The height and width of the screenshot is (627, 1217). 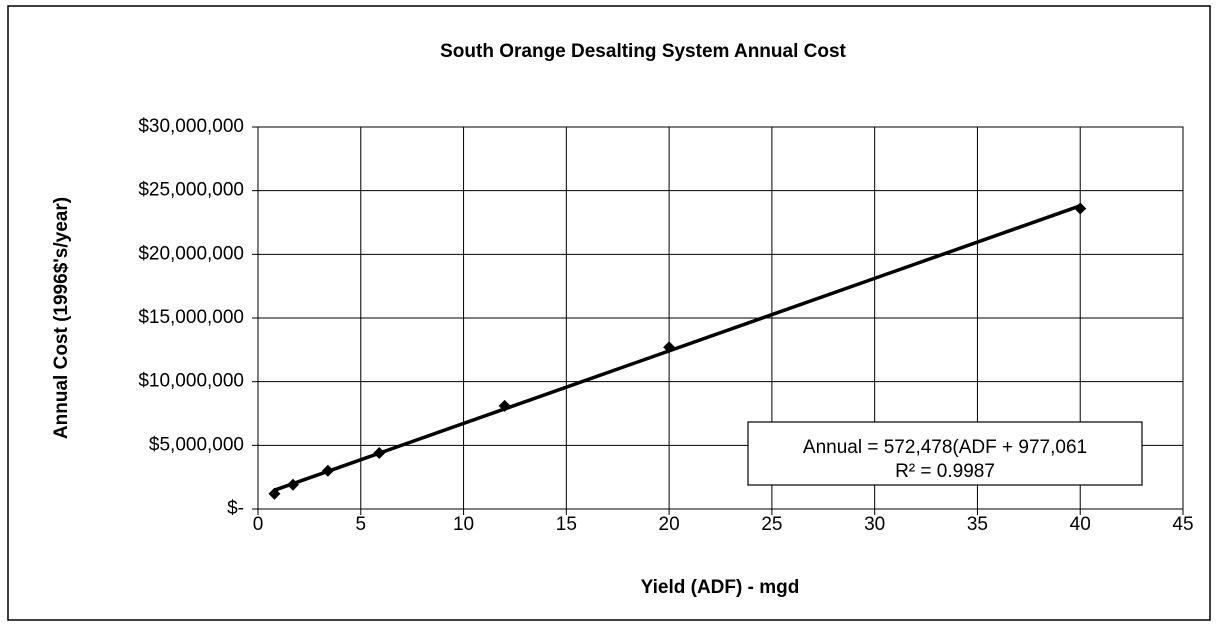 I want to click on y-tick-label: $30,000,000, so click(x=191, y=126).